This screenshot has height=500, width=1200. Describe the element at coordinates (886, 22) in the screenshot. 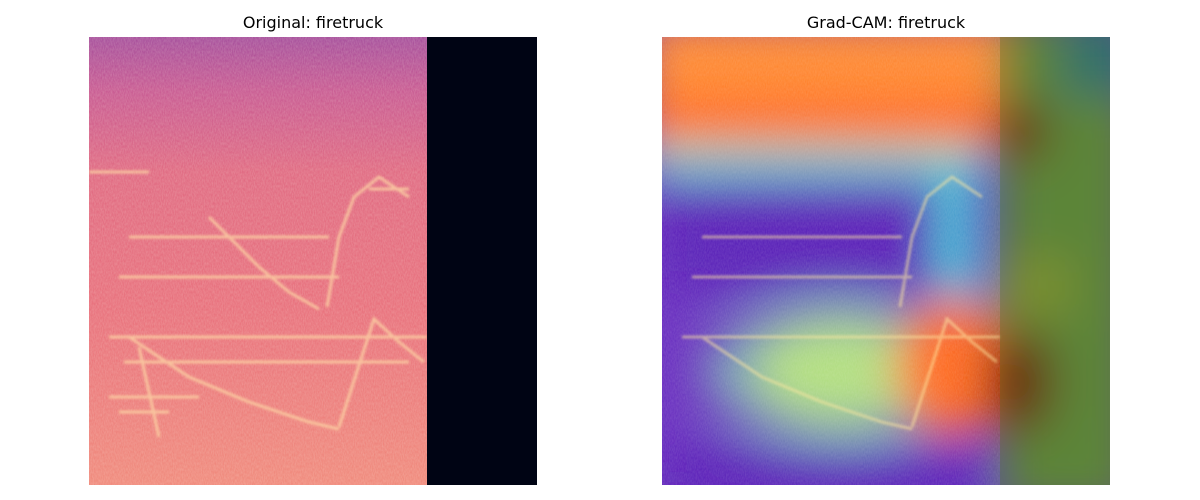

I see `gradcam-title: Grad-CAM: firetruck` at that location.